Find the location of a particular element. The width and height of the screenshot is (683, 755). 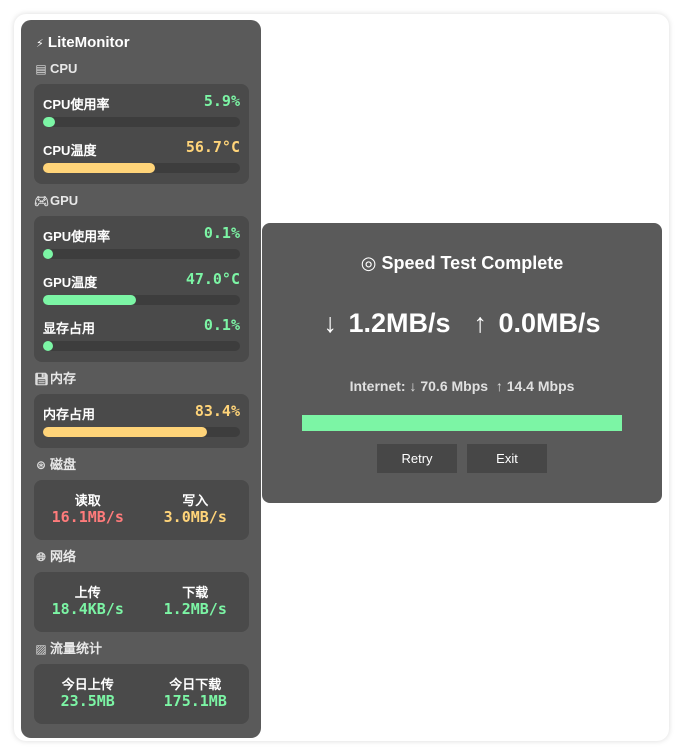

gpu-temp-bar is located at coordinates (89, 300).